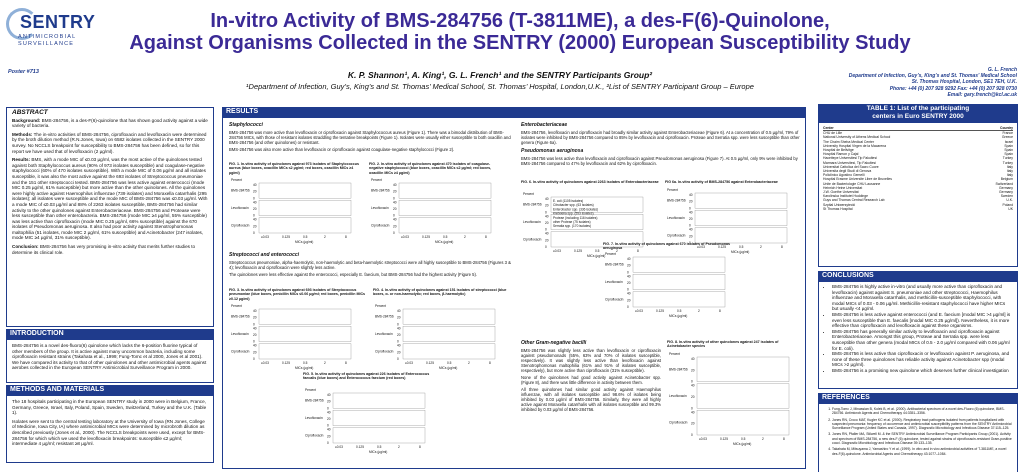 This screenshot has height=472, width=1023. What do you see at coordinates (678, 369) in the screenshot?
I see `drug-label: BMS-284756` at bounding box center [678, 369].